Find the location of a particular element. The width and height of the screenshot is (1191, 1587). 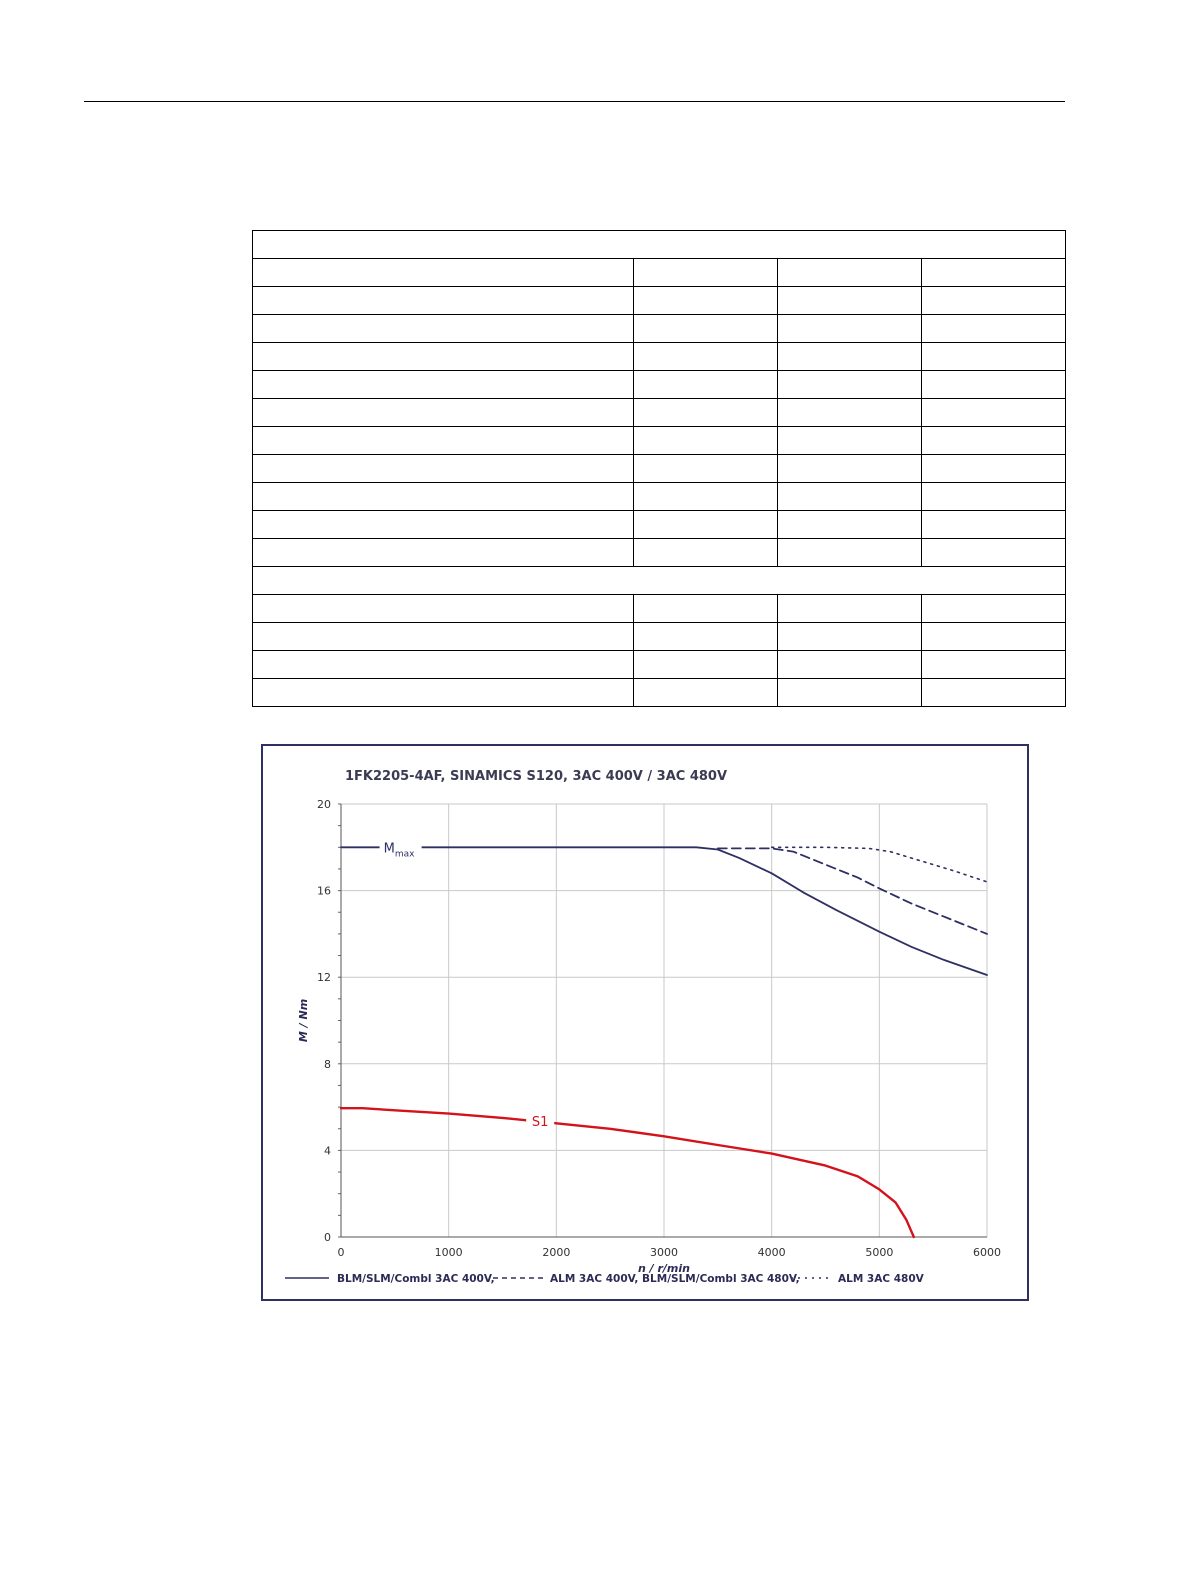

s1-label: S1 is located at coordinates (540, 1122).